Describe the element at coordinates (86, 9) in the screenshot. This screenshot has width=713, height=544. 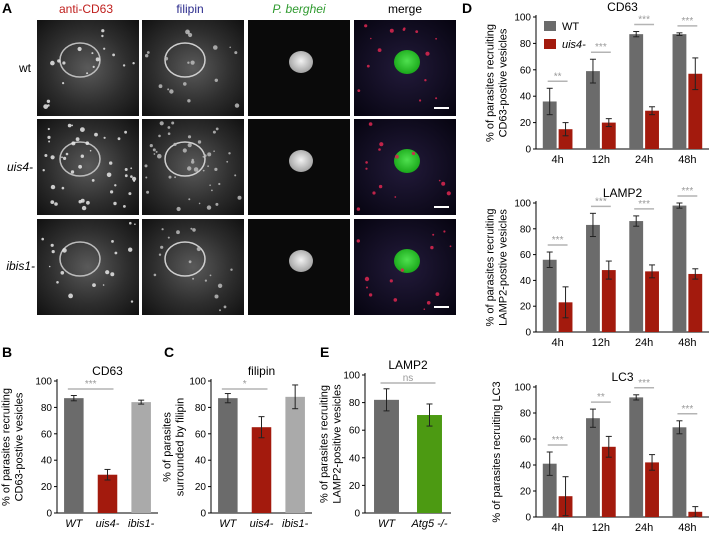
I see `col-label-cd63: anti-CD63` at that location.